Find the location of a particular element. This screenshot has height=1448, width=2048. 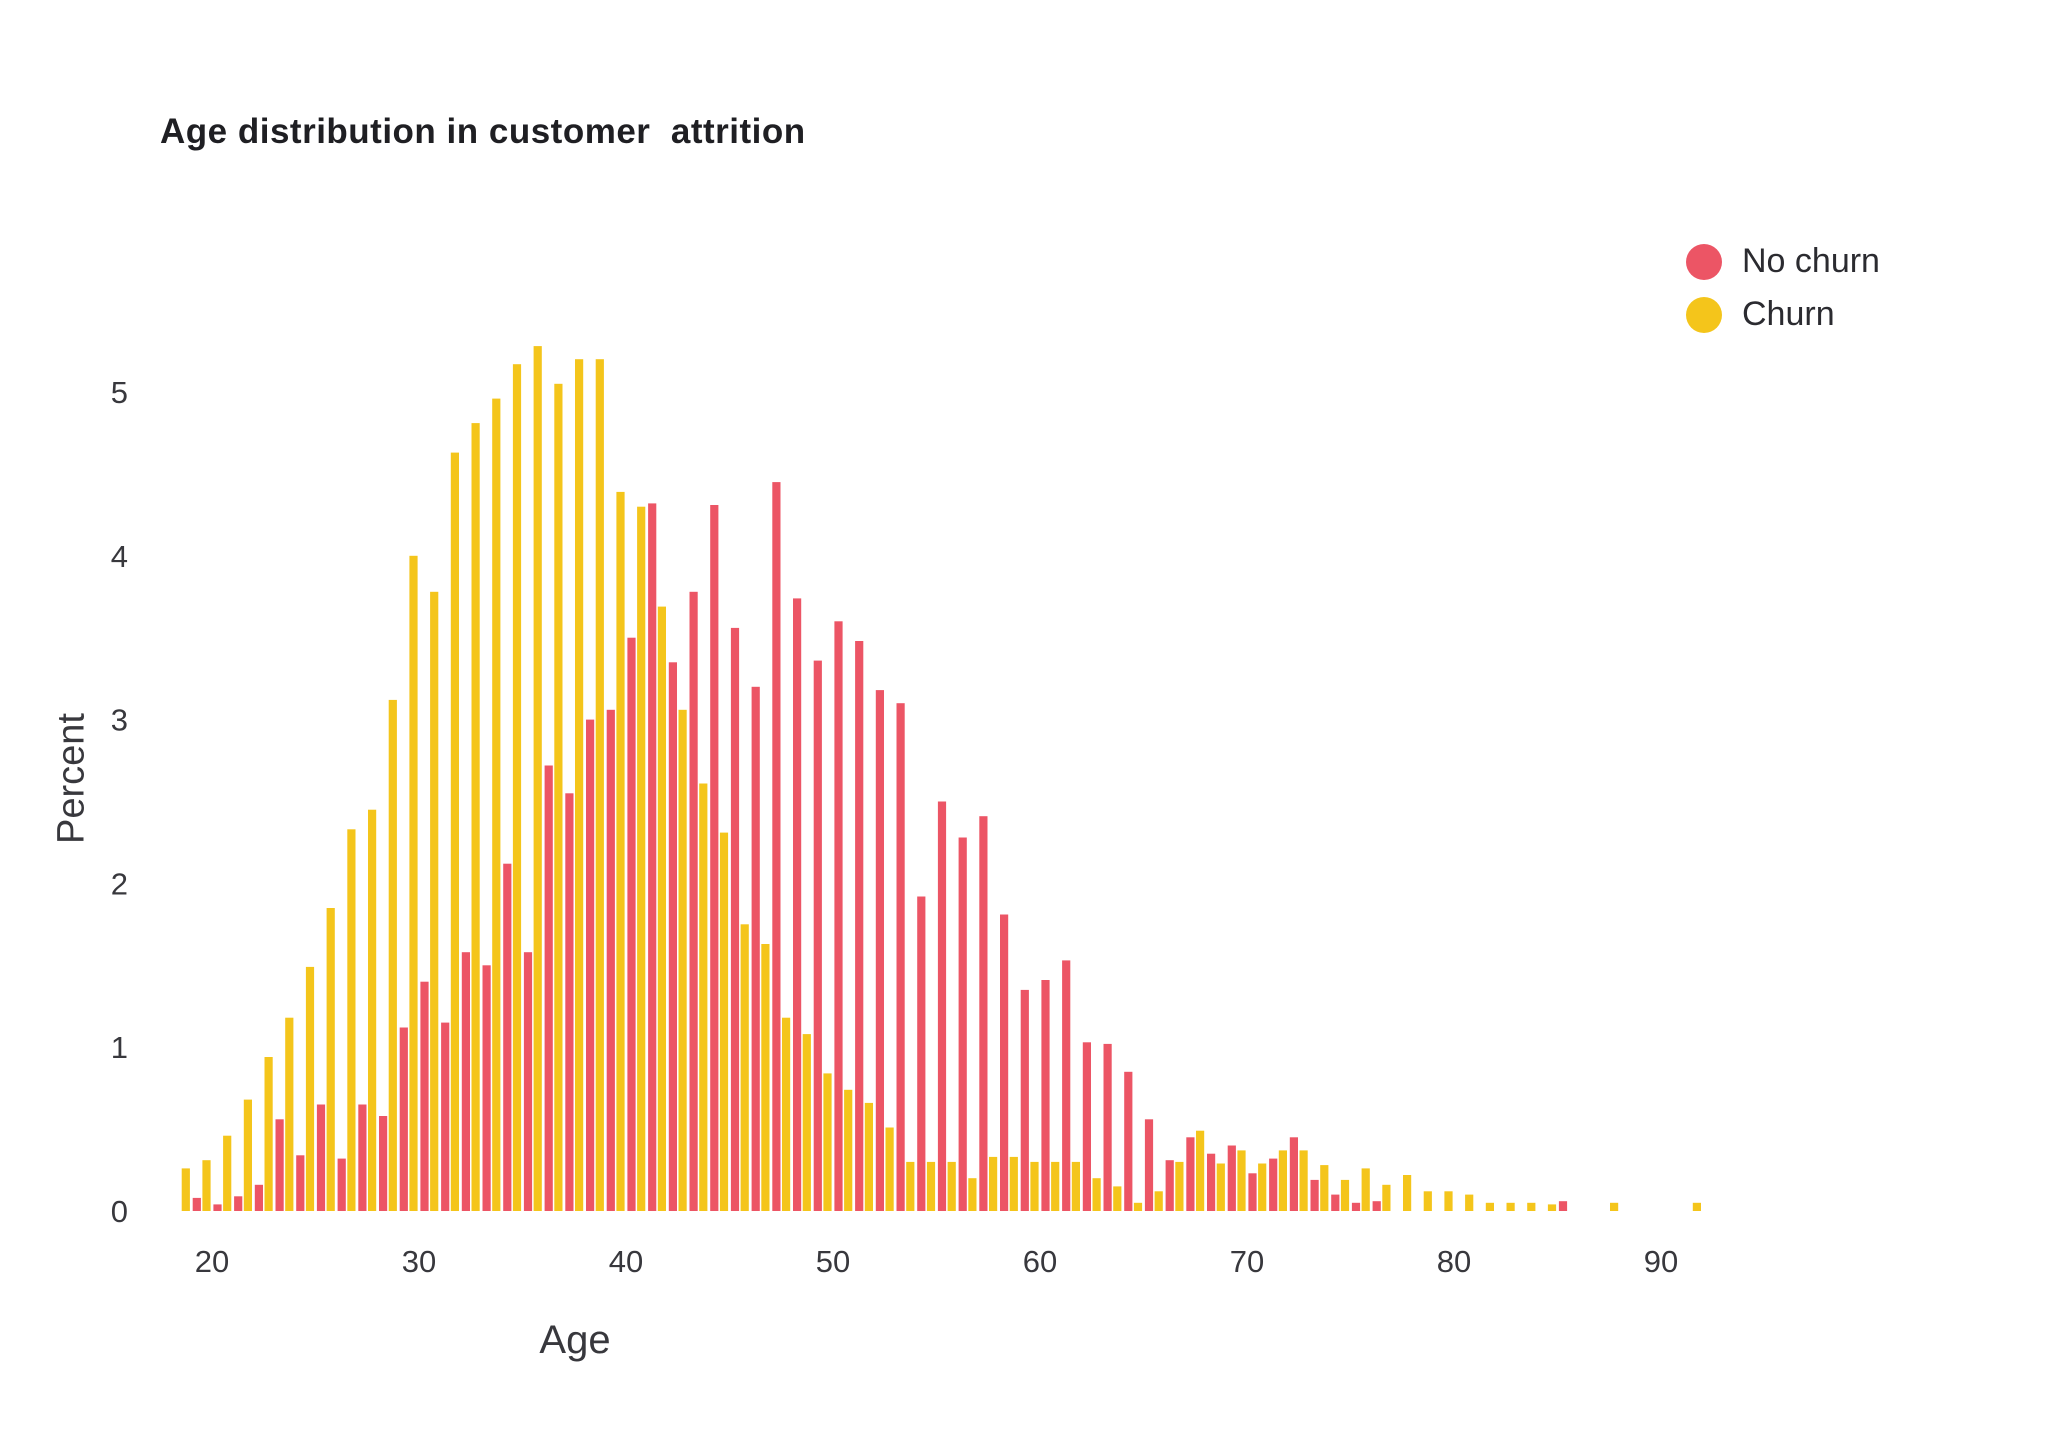

legend-label-churn: Churn is located at coordinates (1788, 314).